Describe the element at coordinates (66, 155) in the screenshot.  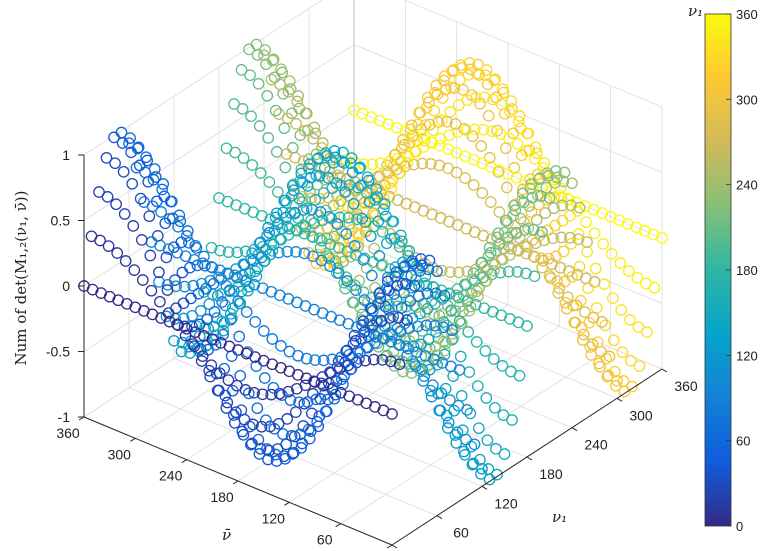
I see `z-tick-label: 1` at that location.